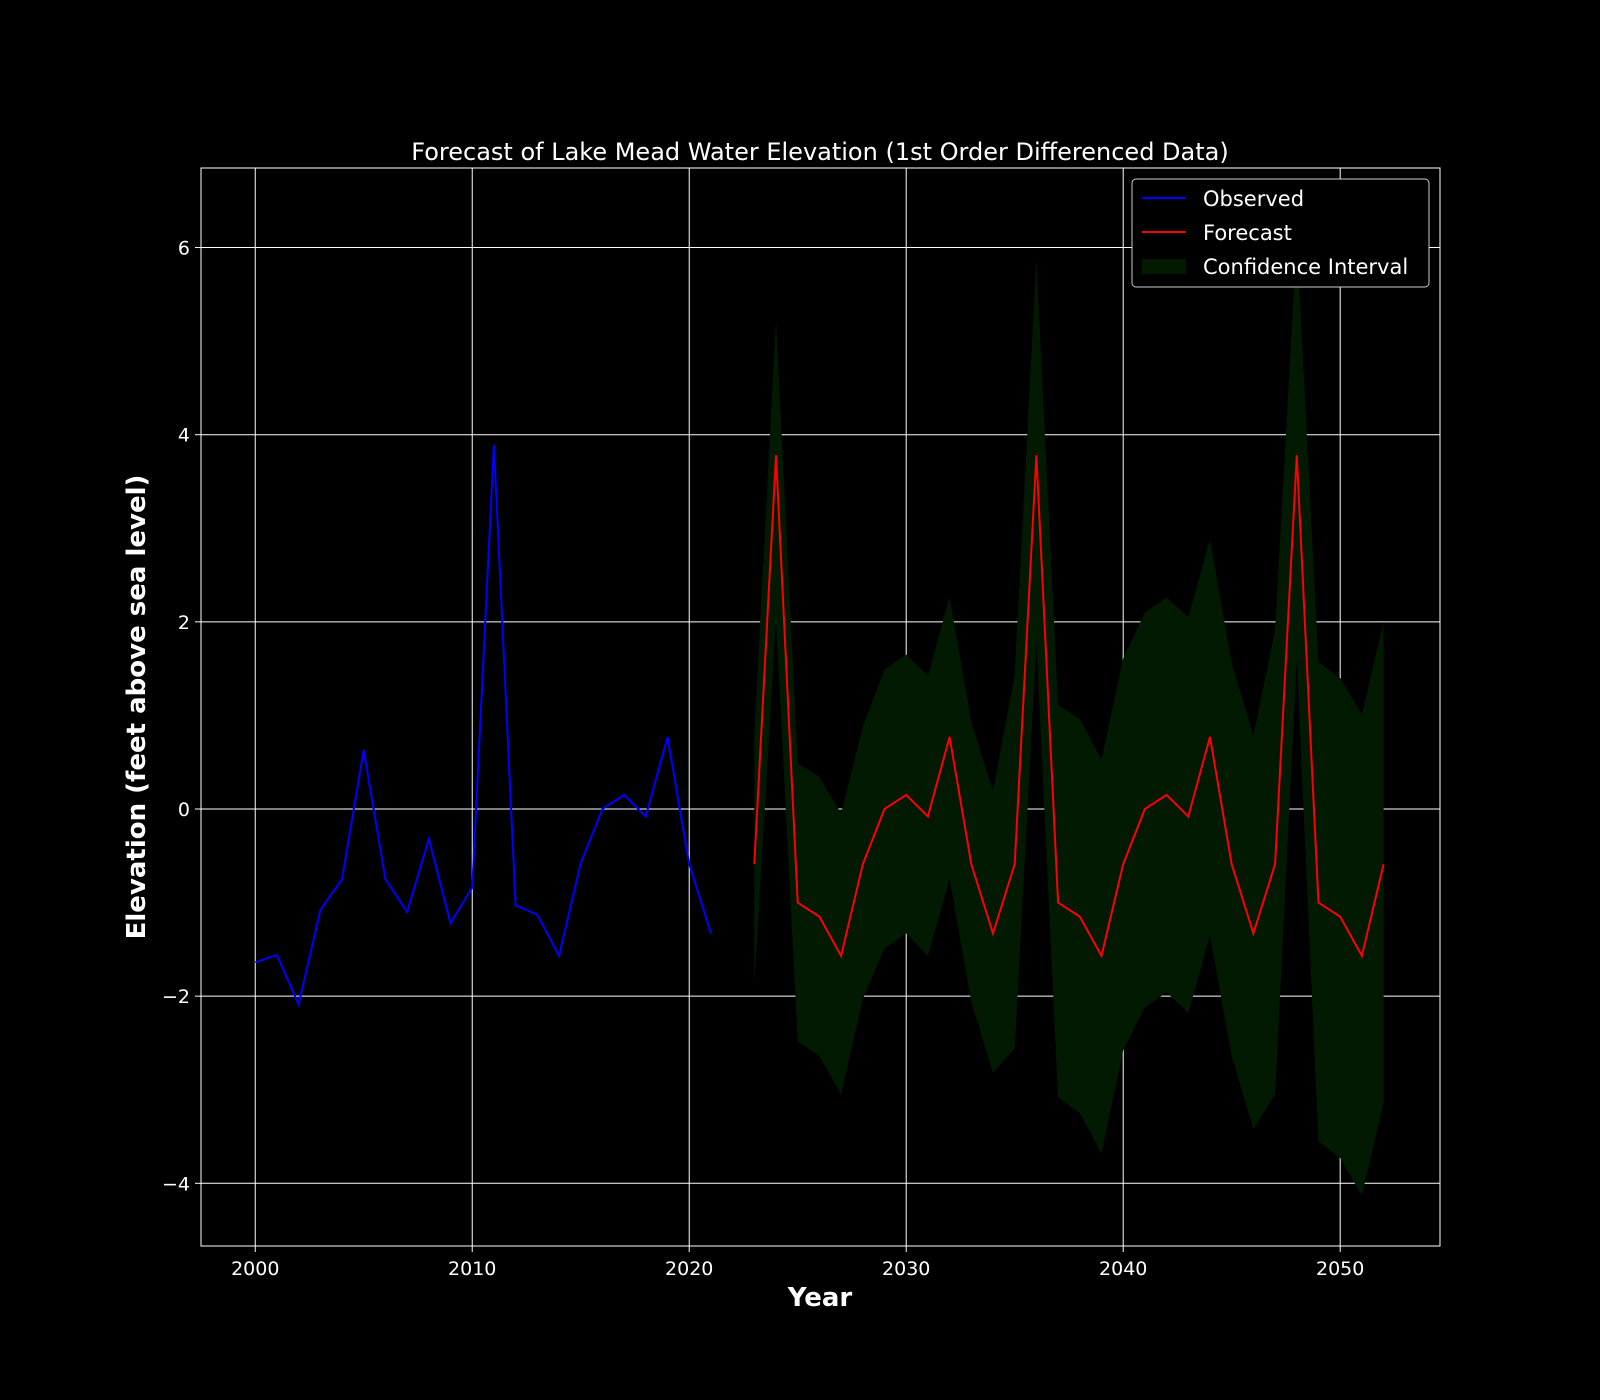 The height and width of the screenshot is (1400, 1600). What do you see at coordinates (1164, 266) in the screenshot?
I see `legend-swatch-confidence` at bounding box center [1164, 266].